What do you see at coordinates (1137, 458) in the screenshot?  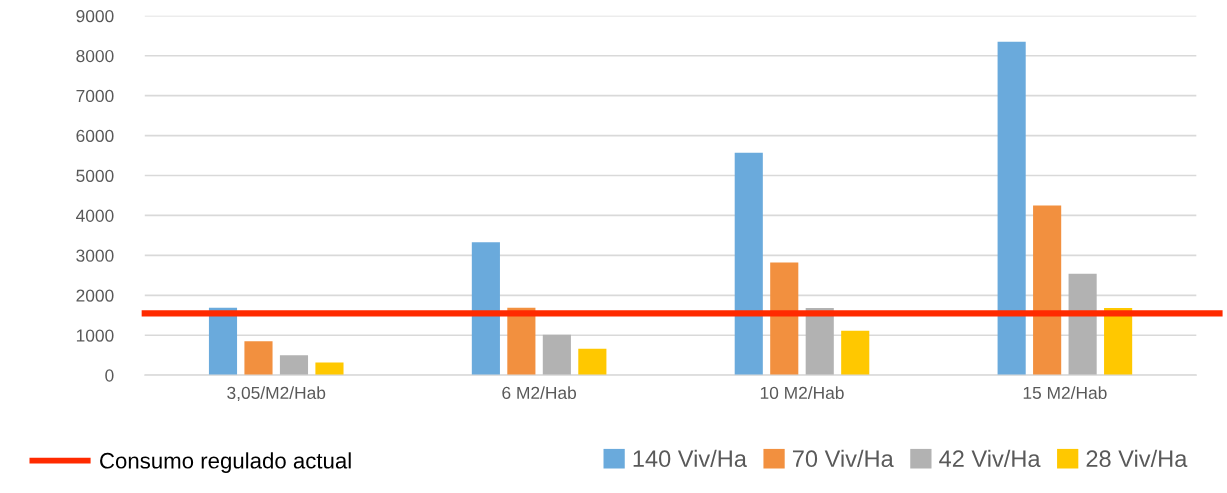 I see `legend-label: 28 Viv/Ha` at bounding box center [1137, 458].